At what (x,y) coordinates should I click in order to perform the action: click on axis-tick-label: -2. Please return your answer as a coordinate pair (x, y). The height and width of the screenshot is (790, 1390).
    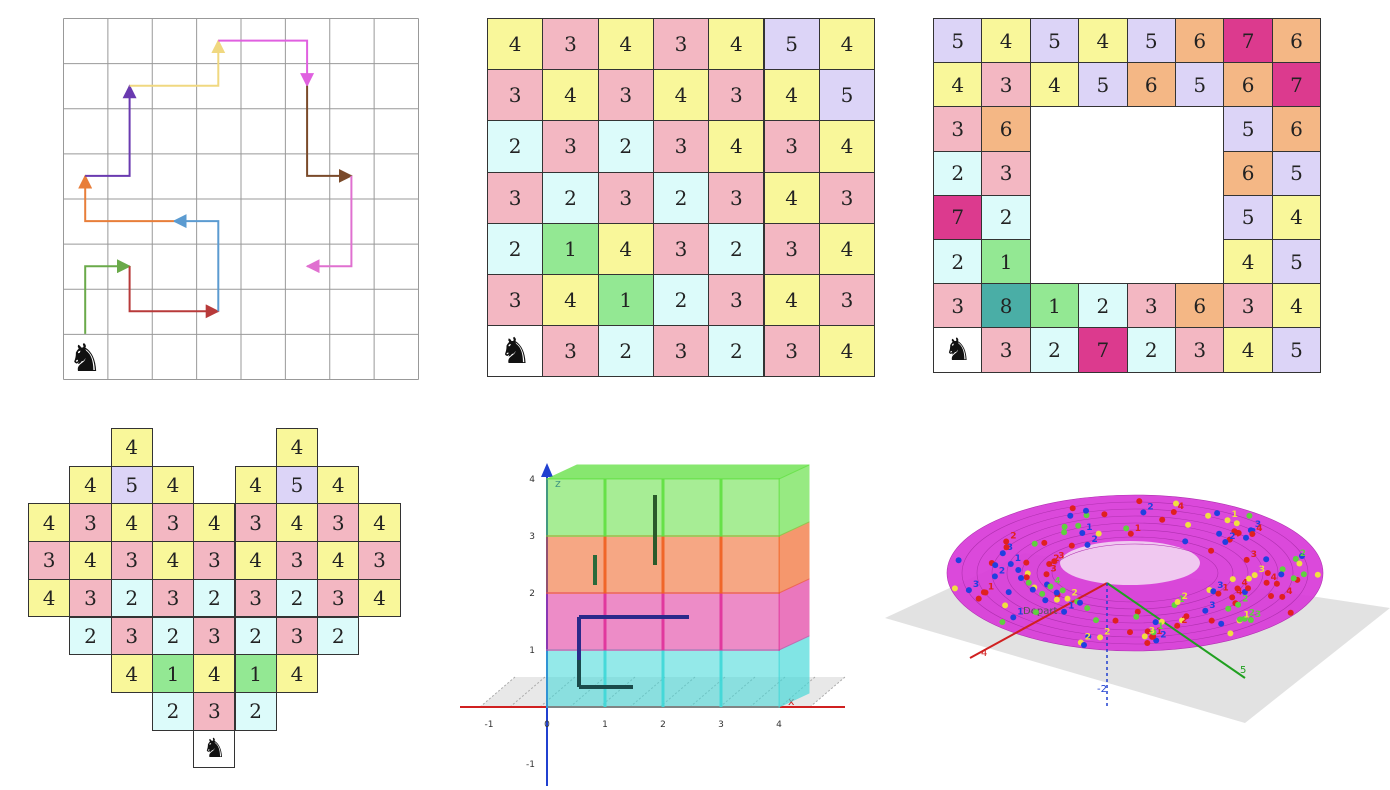
    Looking at the image, I should click on (1102, 689).